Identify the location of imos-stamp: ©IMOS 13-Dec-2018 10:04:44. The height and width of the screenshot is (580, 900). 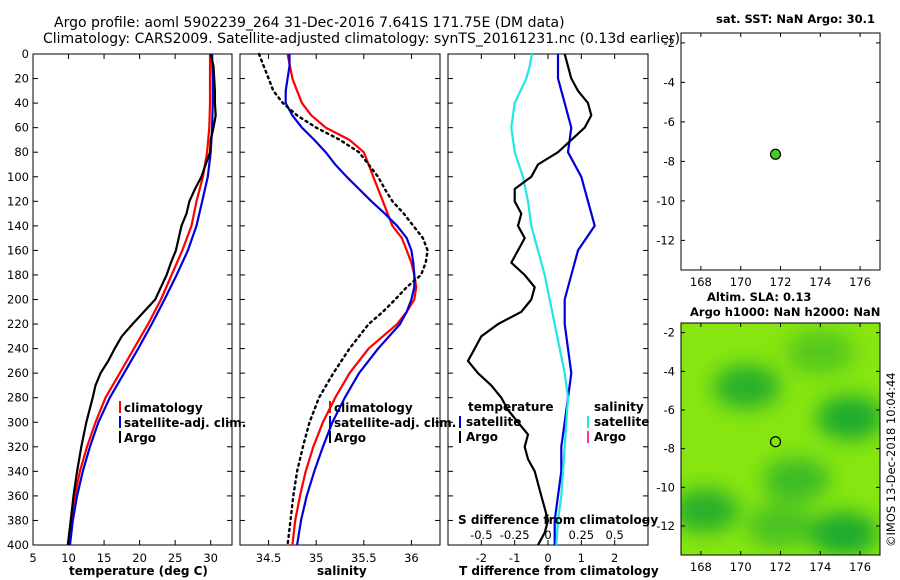
(891, 459).